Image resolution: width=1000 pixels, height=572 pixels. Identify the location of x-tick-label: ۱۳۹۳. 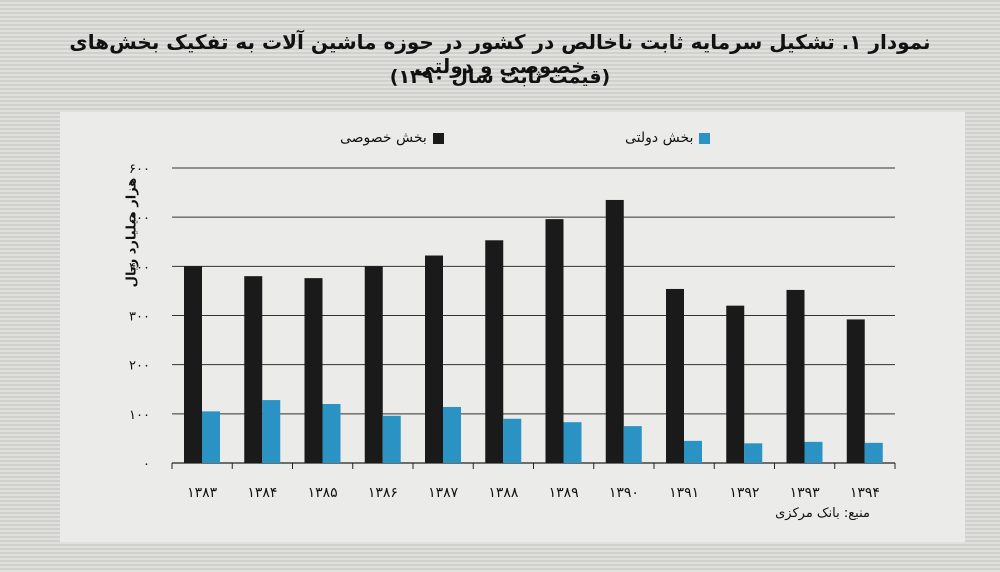
(805, 493).